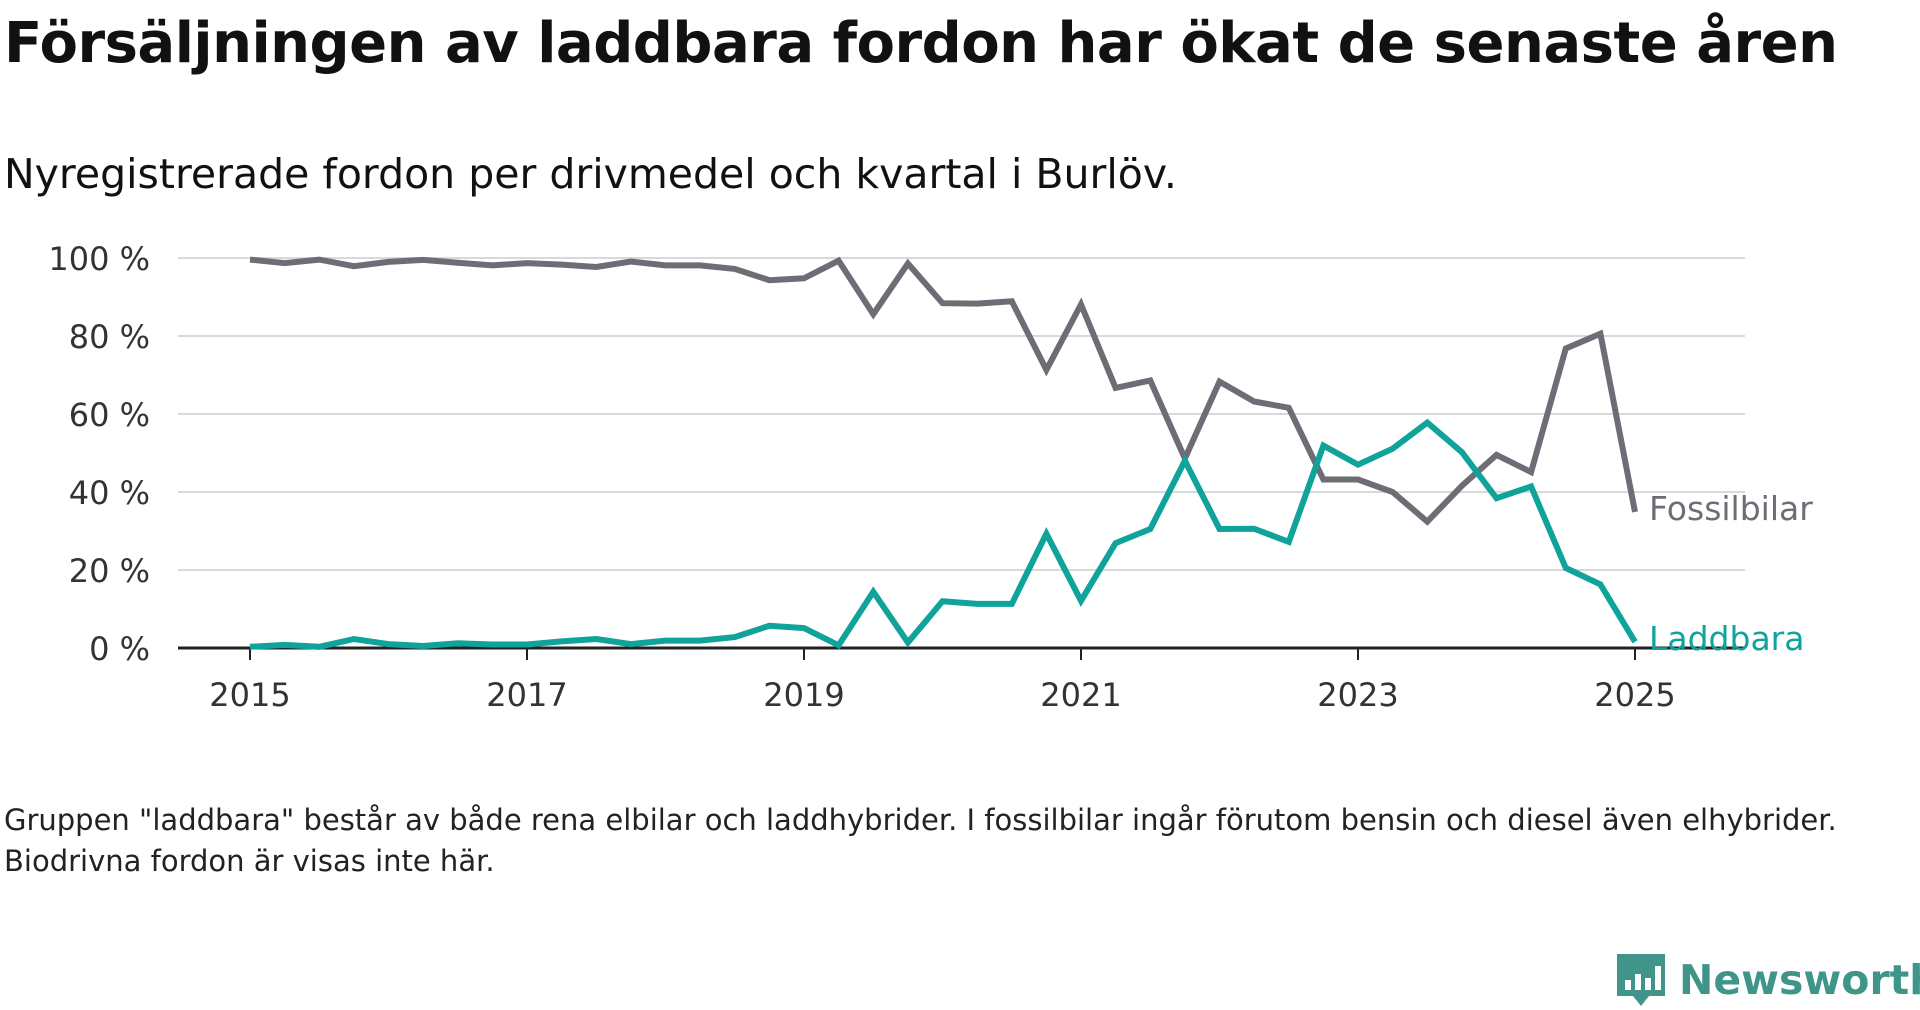  What do you see at coordinates (99, 259) in the screenshot?
I see `y-tick-label: 100 %` at bounding box center [99, 259].